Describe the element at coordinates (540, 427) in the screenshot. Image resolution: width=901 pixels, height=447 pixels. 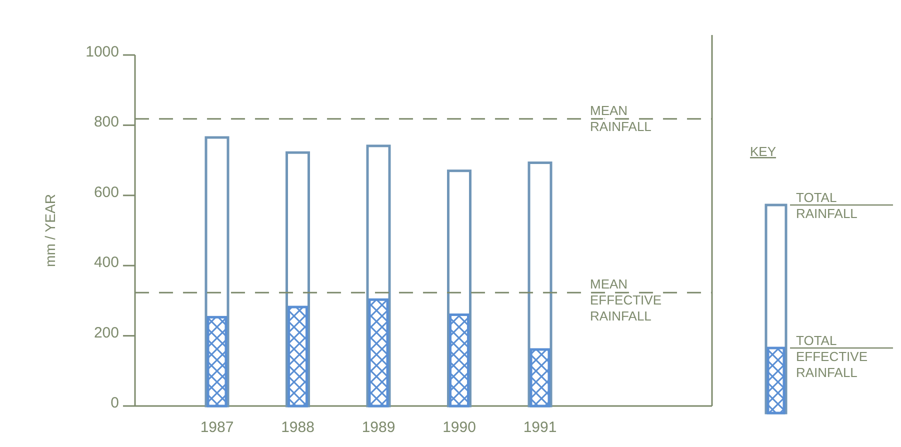
I see `x-tick-label: 1991` at that location.